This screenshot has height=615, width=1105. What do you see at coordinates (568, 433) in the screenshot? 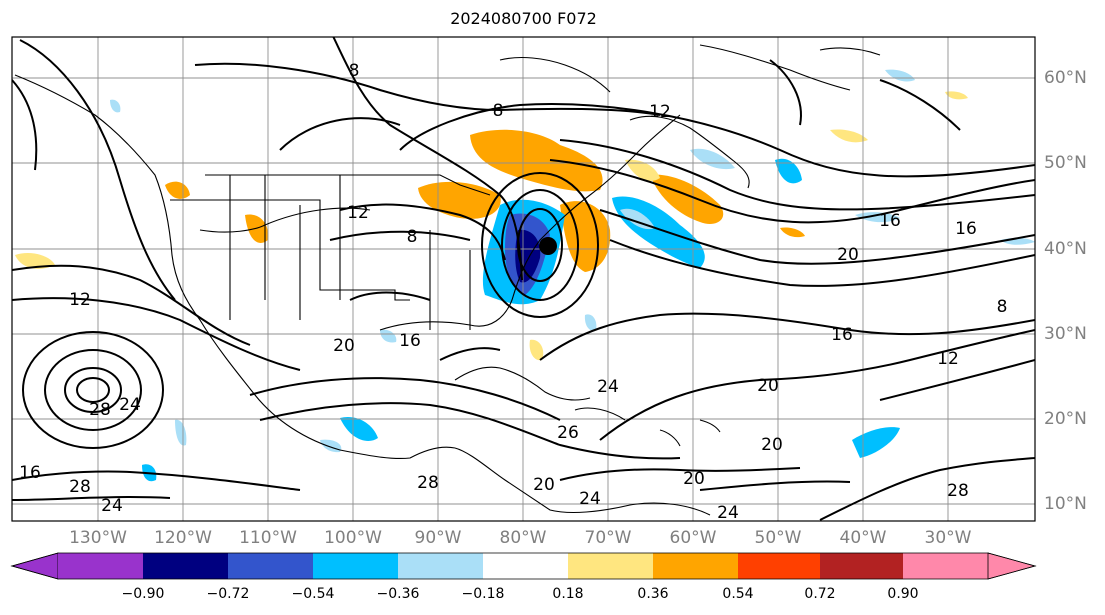
I see `contour-label: 26` at bounding box center [568, 433].